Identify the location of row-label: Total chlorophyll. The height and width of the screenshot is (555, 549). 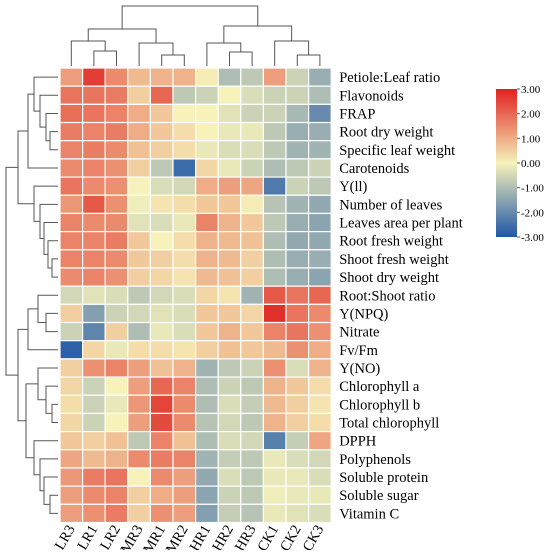
(389, 424).